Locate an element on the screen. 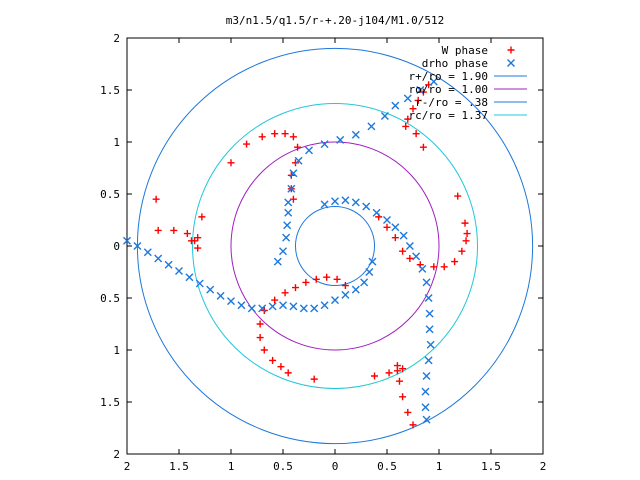  y-tick-label: 0.5 is located at coordinates (110, 298).